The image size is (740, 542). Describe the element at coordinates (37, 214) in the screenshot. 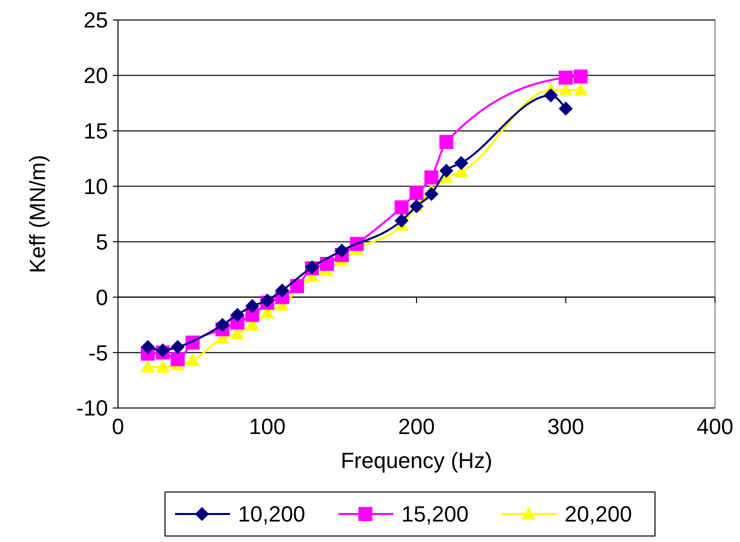

I see `y-axis-title: Keff (MN/m)` at that location.